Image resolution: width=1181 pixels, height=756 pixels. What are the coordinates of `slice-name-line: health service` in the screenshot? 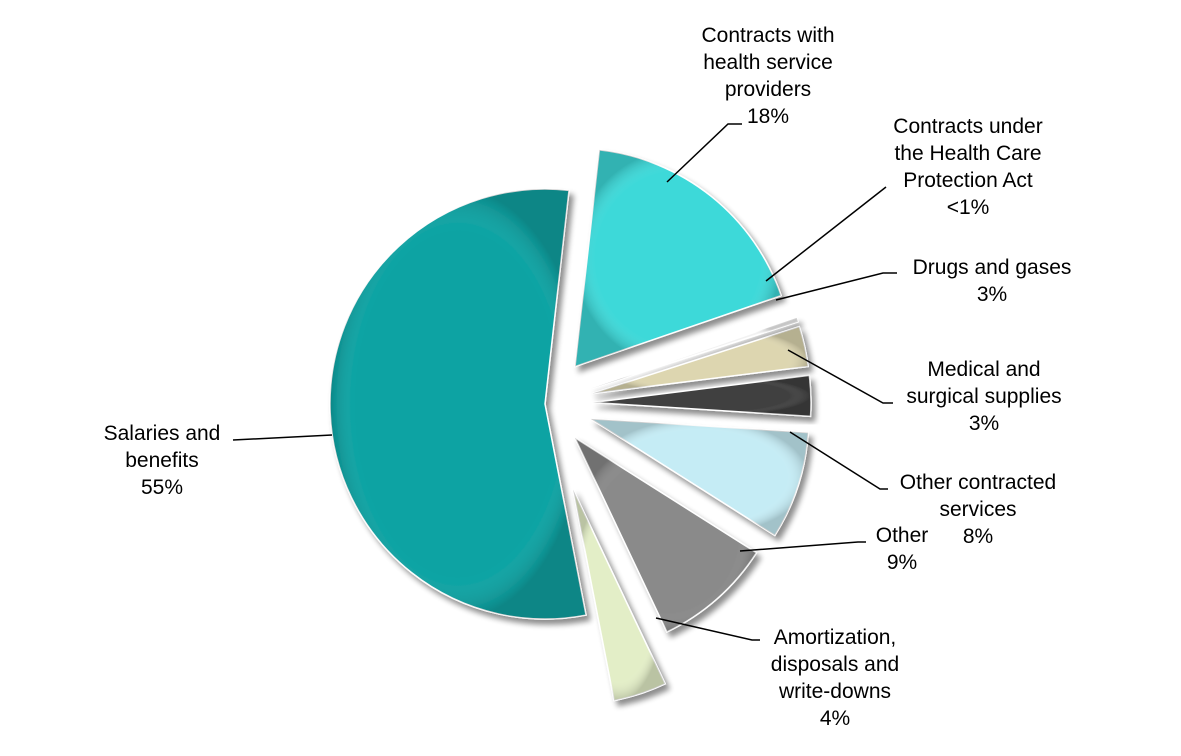 It's located at (768, 62).